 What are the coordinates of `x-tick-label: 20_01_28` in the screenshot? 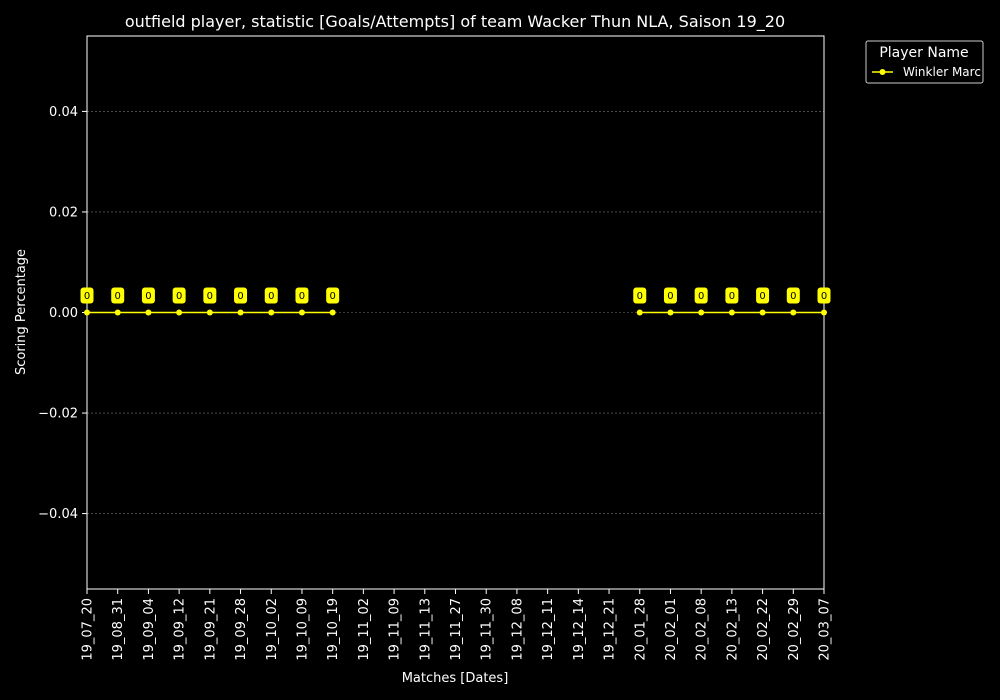 It's located at (640, 629).